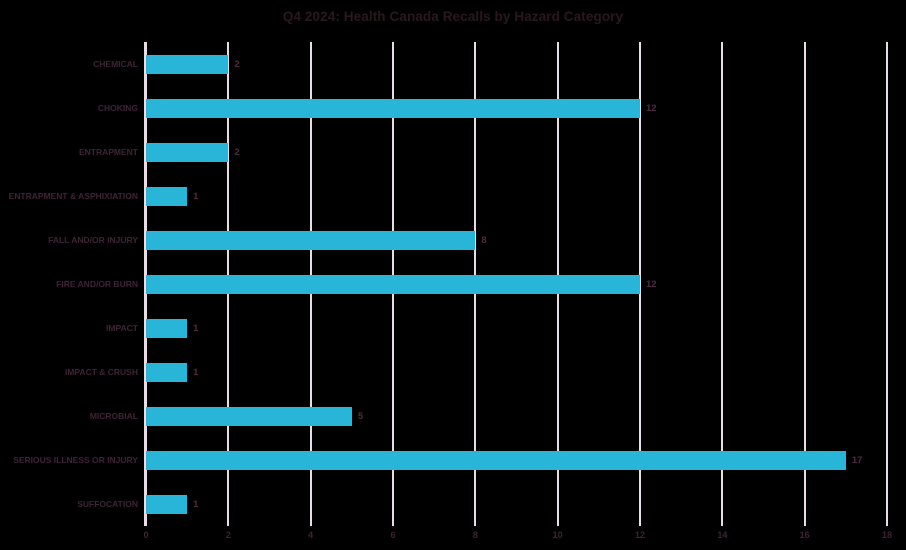  I want to click on x-tick-label-14: 14, so click(722, 535).